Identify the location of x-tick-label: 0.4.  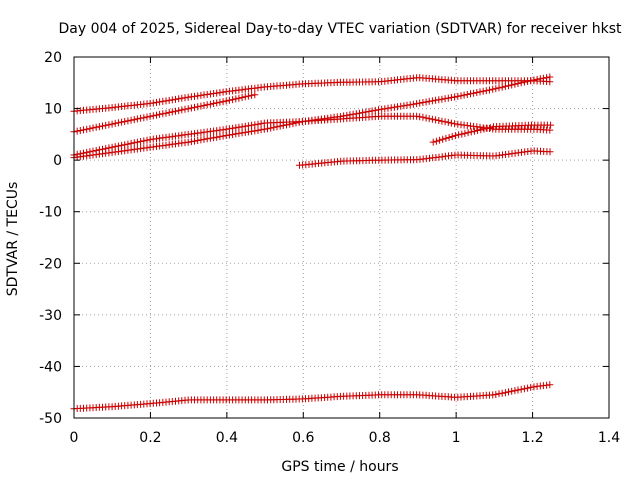
(227, 438).